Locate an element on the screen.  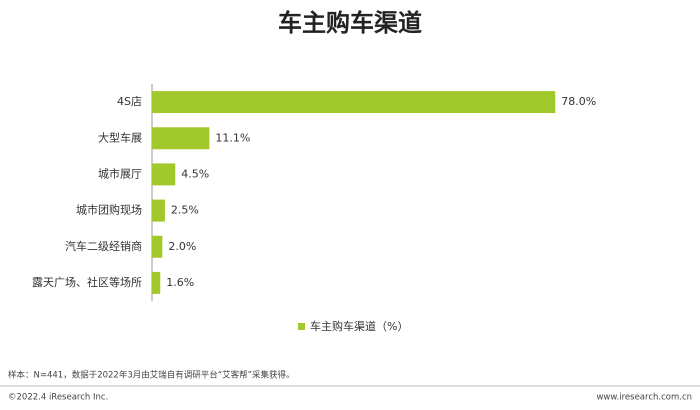
chart-title: 车主购车渠道 is located at coordinates (350, 23).